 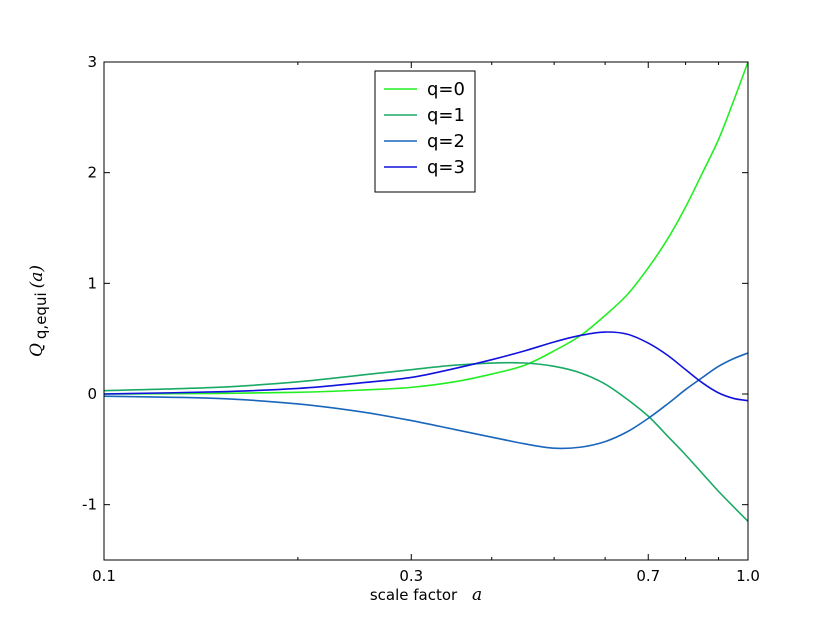 What do you see at coordinates (748, 576) in the screenshot?
I see `x-tick-label: 1.0` at bounding box center [748, 576].